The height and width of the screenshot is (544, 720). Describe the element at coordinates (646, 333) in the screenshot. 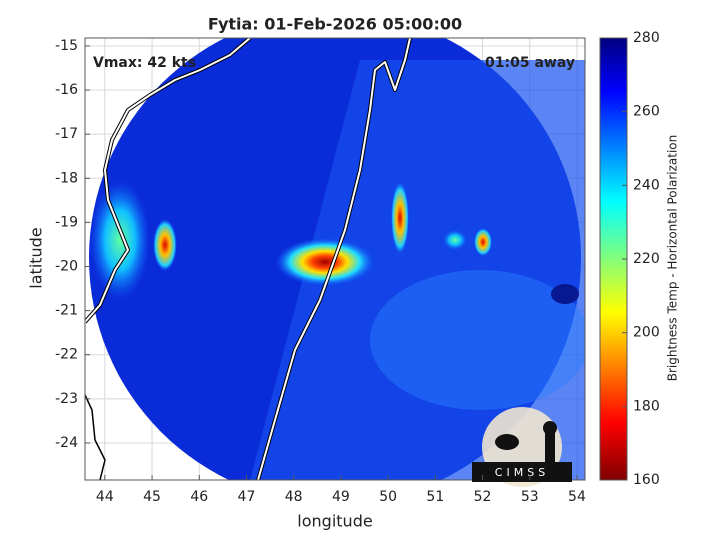

I see `colorbar-tick-label: 200` at that location.